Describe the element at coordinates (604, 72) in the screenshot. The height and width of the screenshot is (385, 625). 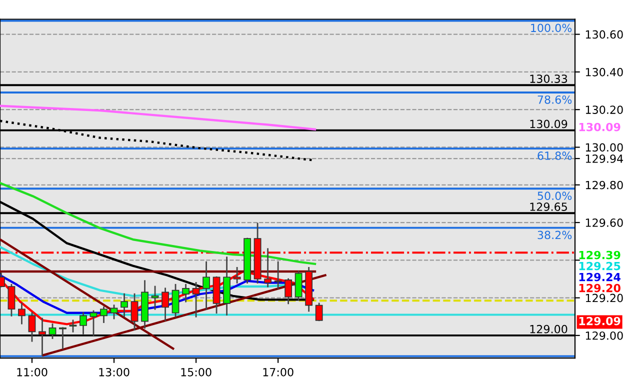
I see `y-tick-label: 130.40` at that location.